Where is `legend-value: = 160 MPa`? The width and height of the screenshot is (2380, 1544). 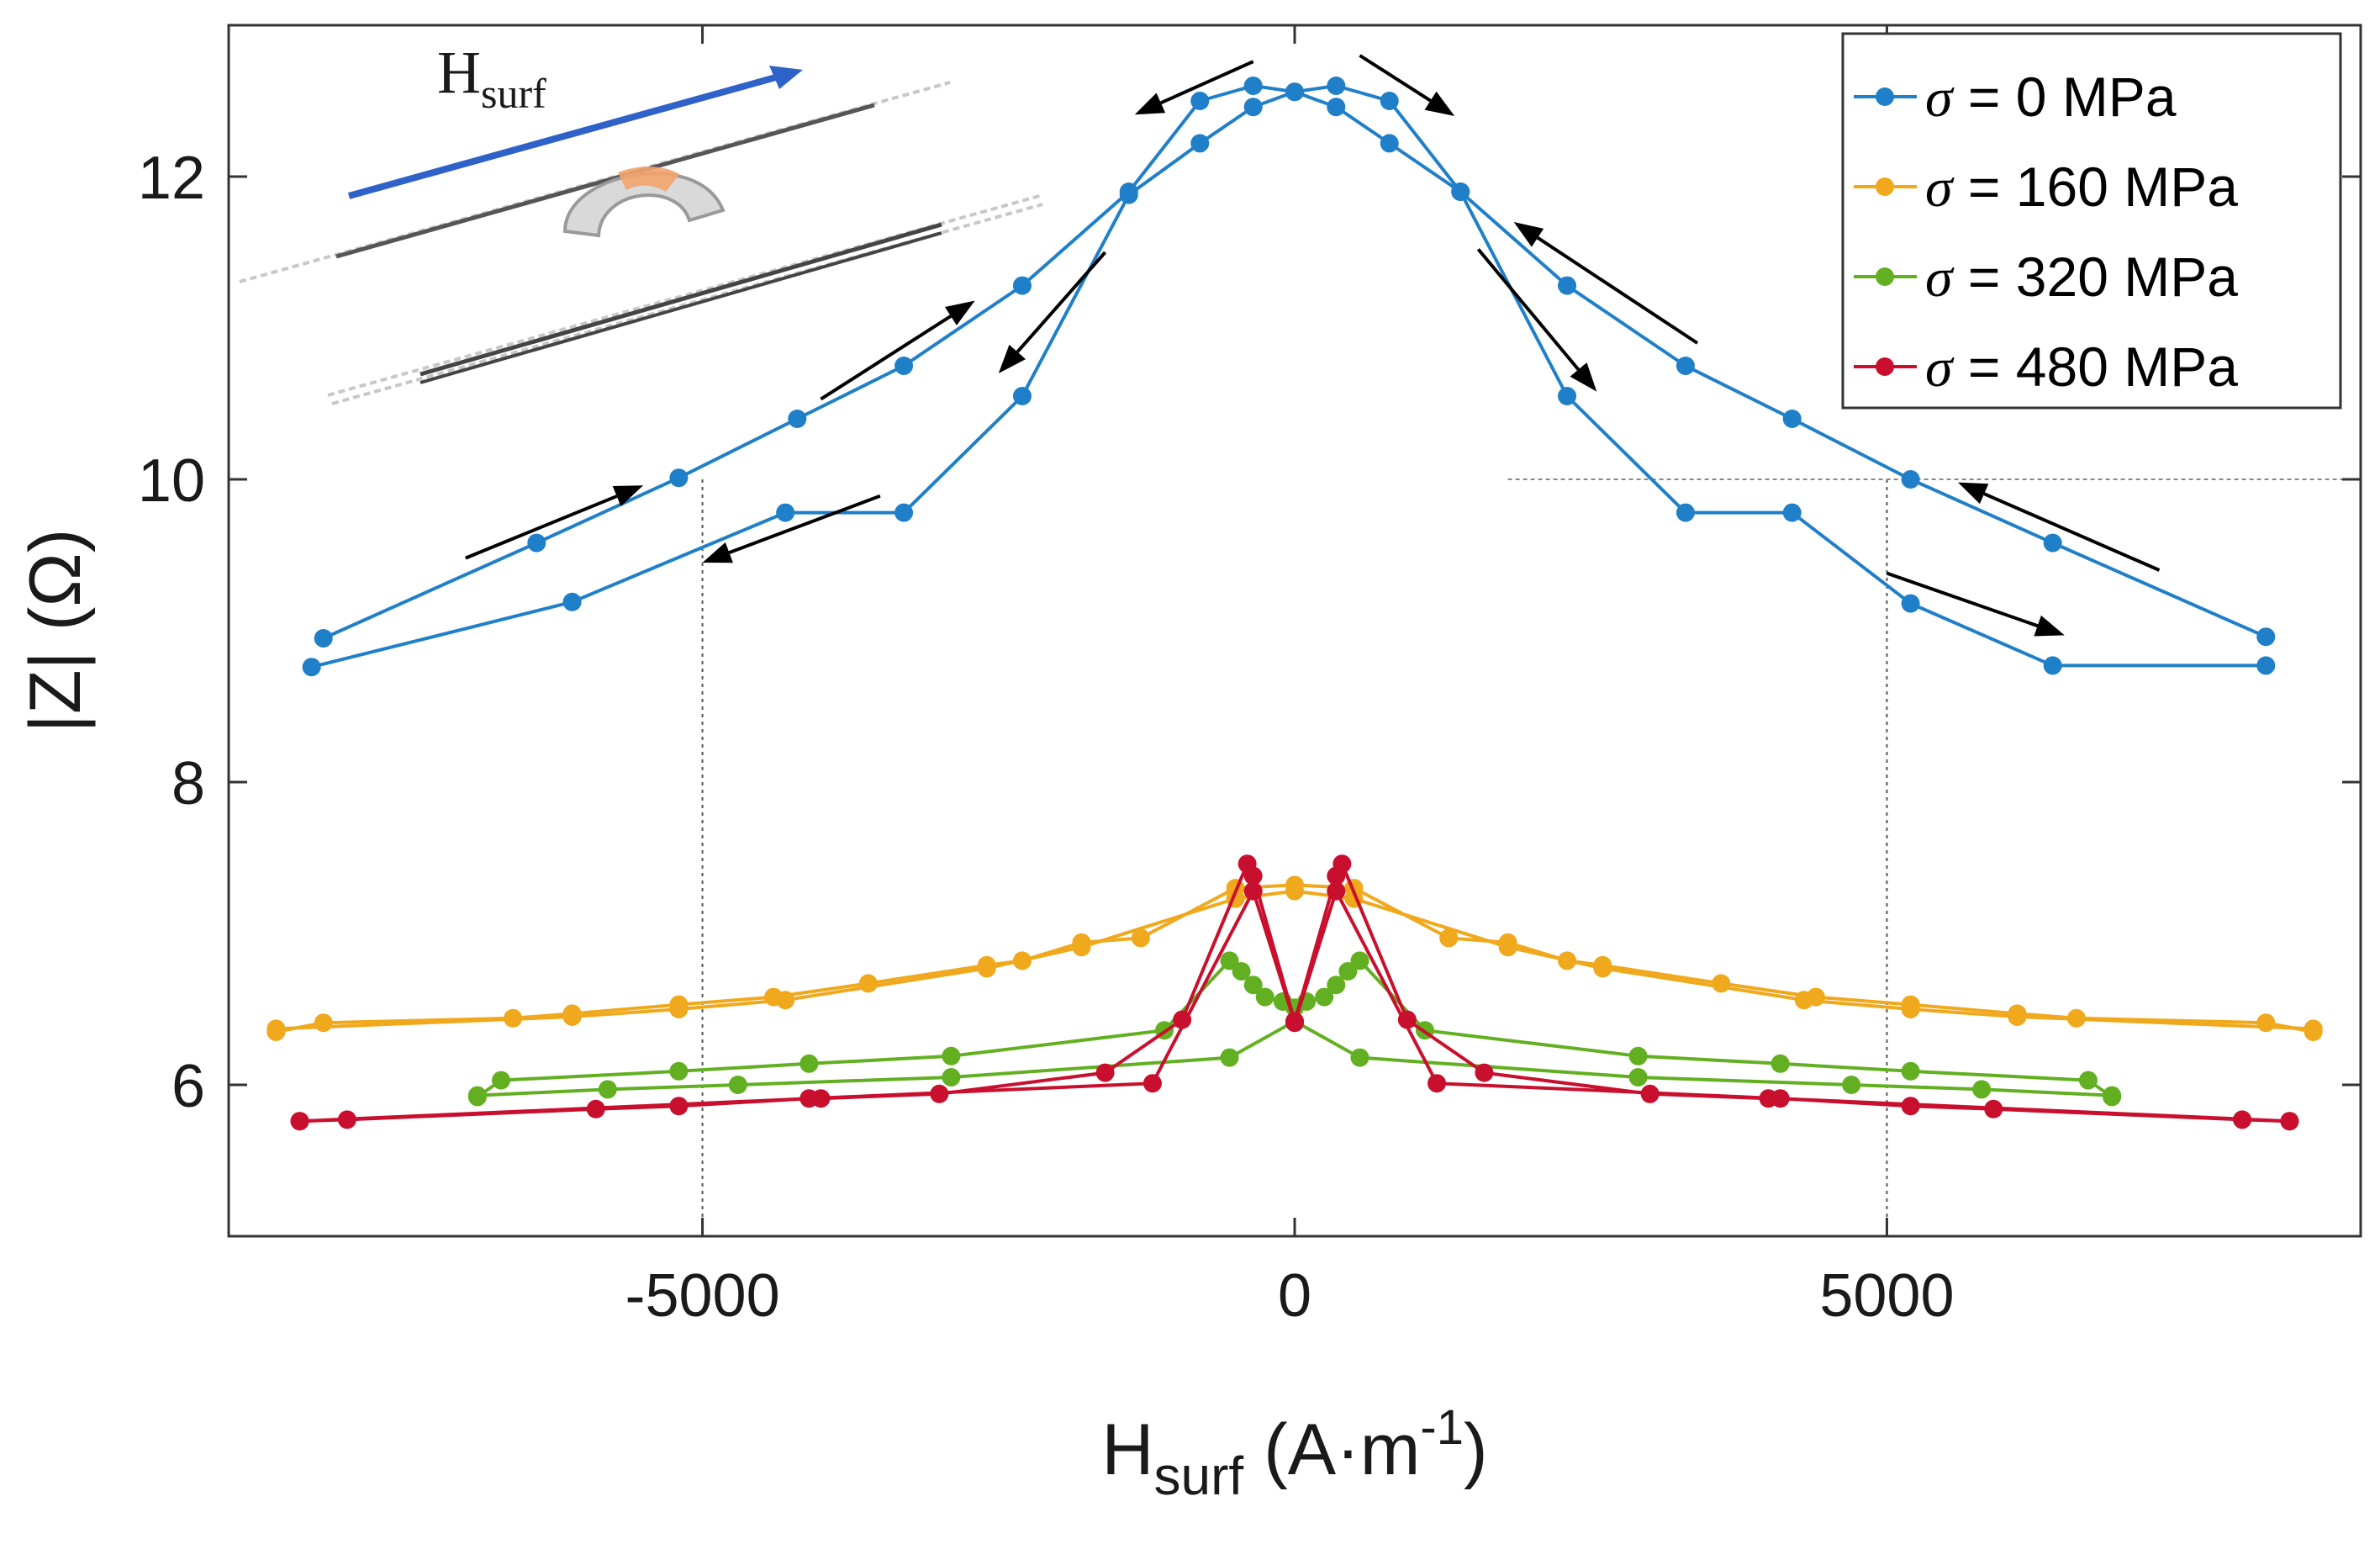 legend-value: = 160 MPa is located at coordinates (2096, 187).